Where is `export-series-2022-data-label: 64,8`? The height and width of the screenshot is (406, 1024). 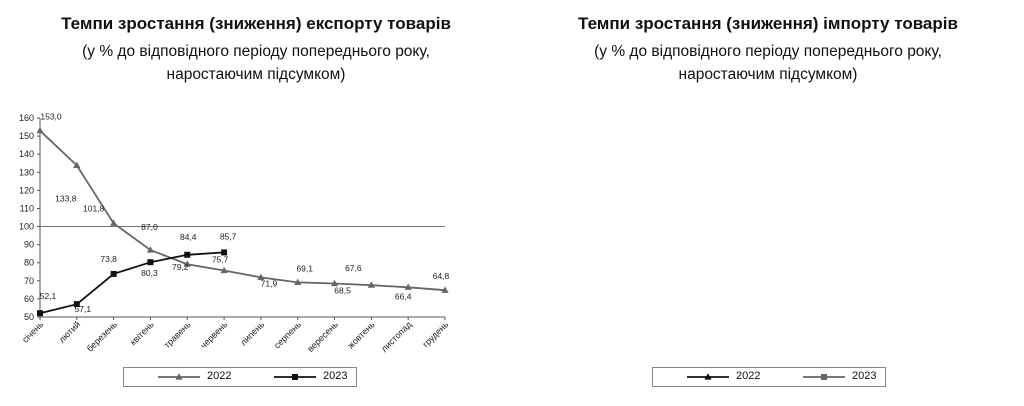
export-series-2022-data-label: 64,8 is located at coordinates (441, 276).